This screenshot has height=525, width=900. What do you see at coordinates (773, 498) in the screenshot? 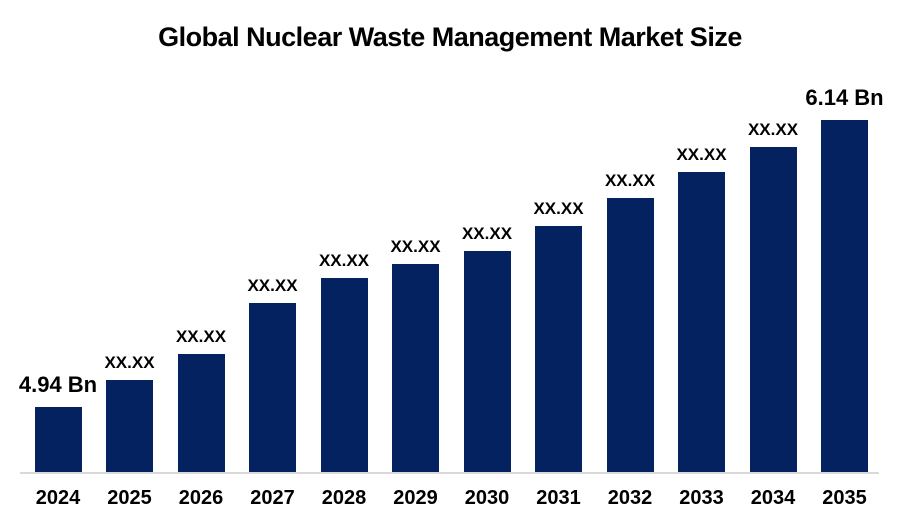
I see `x-tick-label-2034: 2034` at bounding box center [773, 498].